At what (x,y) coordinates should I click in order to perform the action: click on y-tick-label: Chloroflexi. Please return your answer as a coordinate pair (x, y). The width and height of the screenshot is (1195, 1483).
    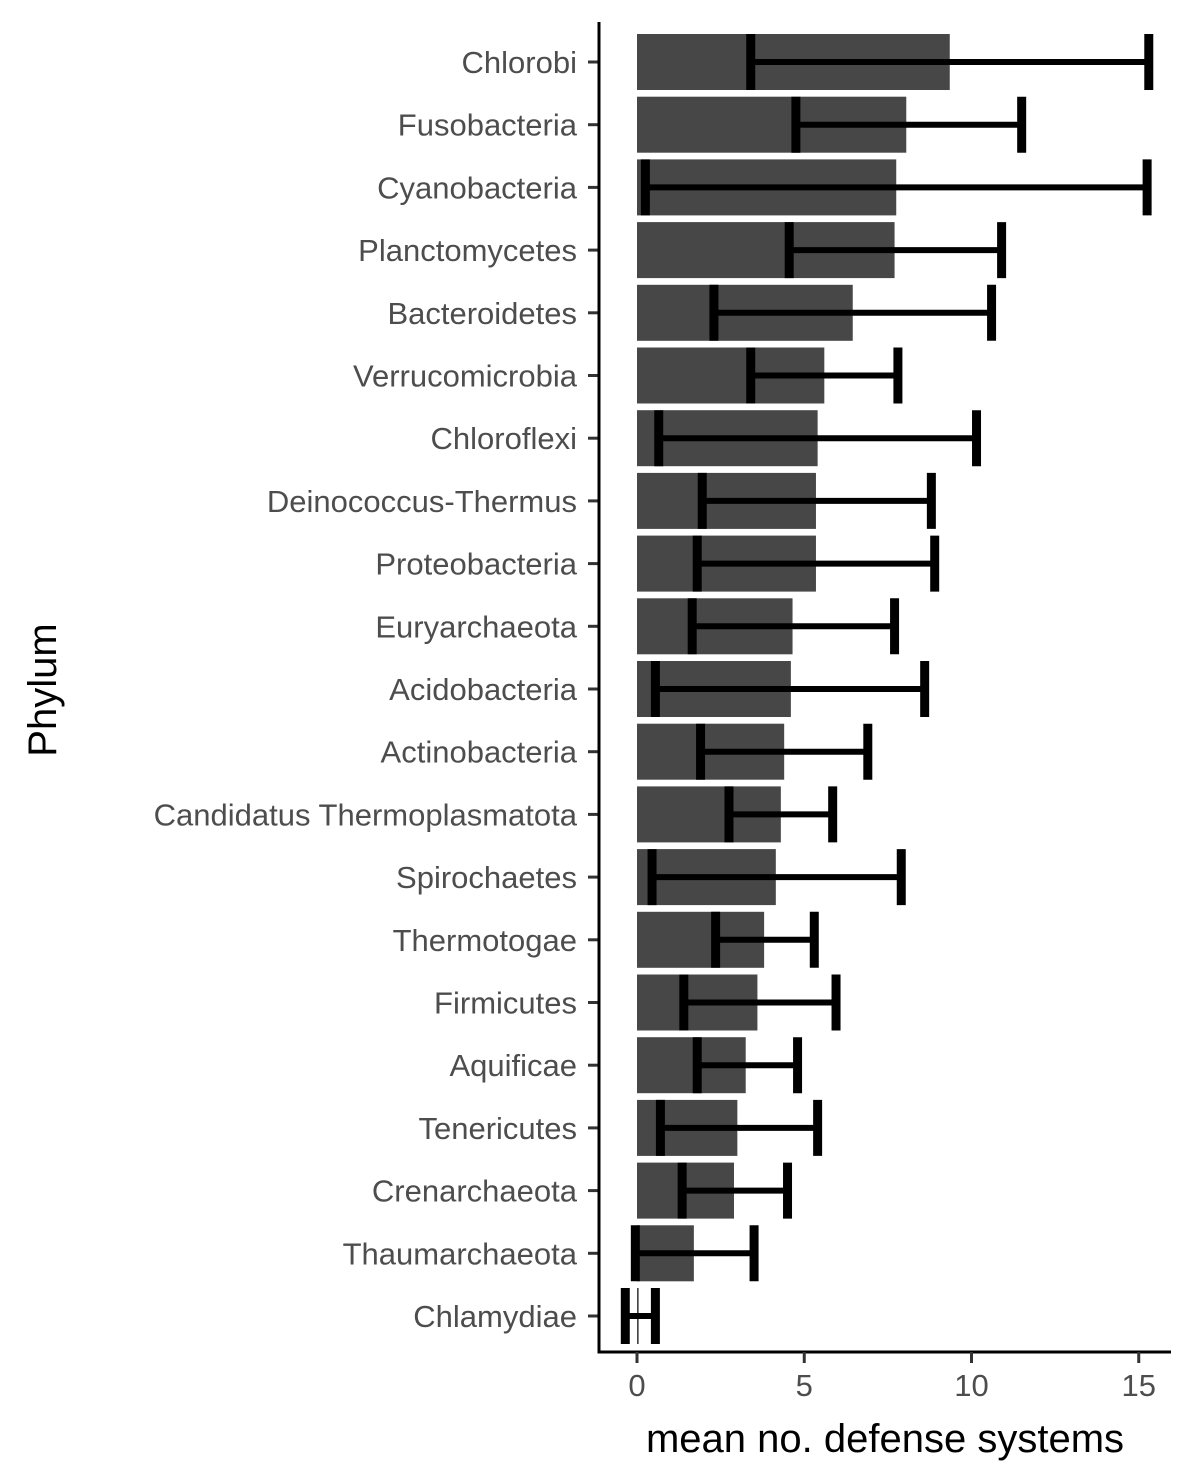
    Looking at the image, I should click on (504, 438).